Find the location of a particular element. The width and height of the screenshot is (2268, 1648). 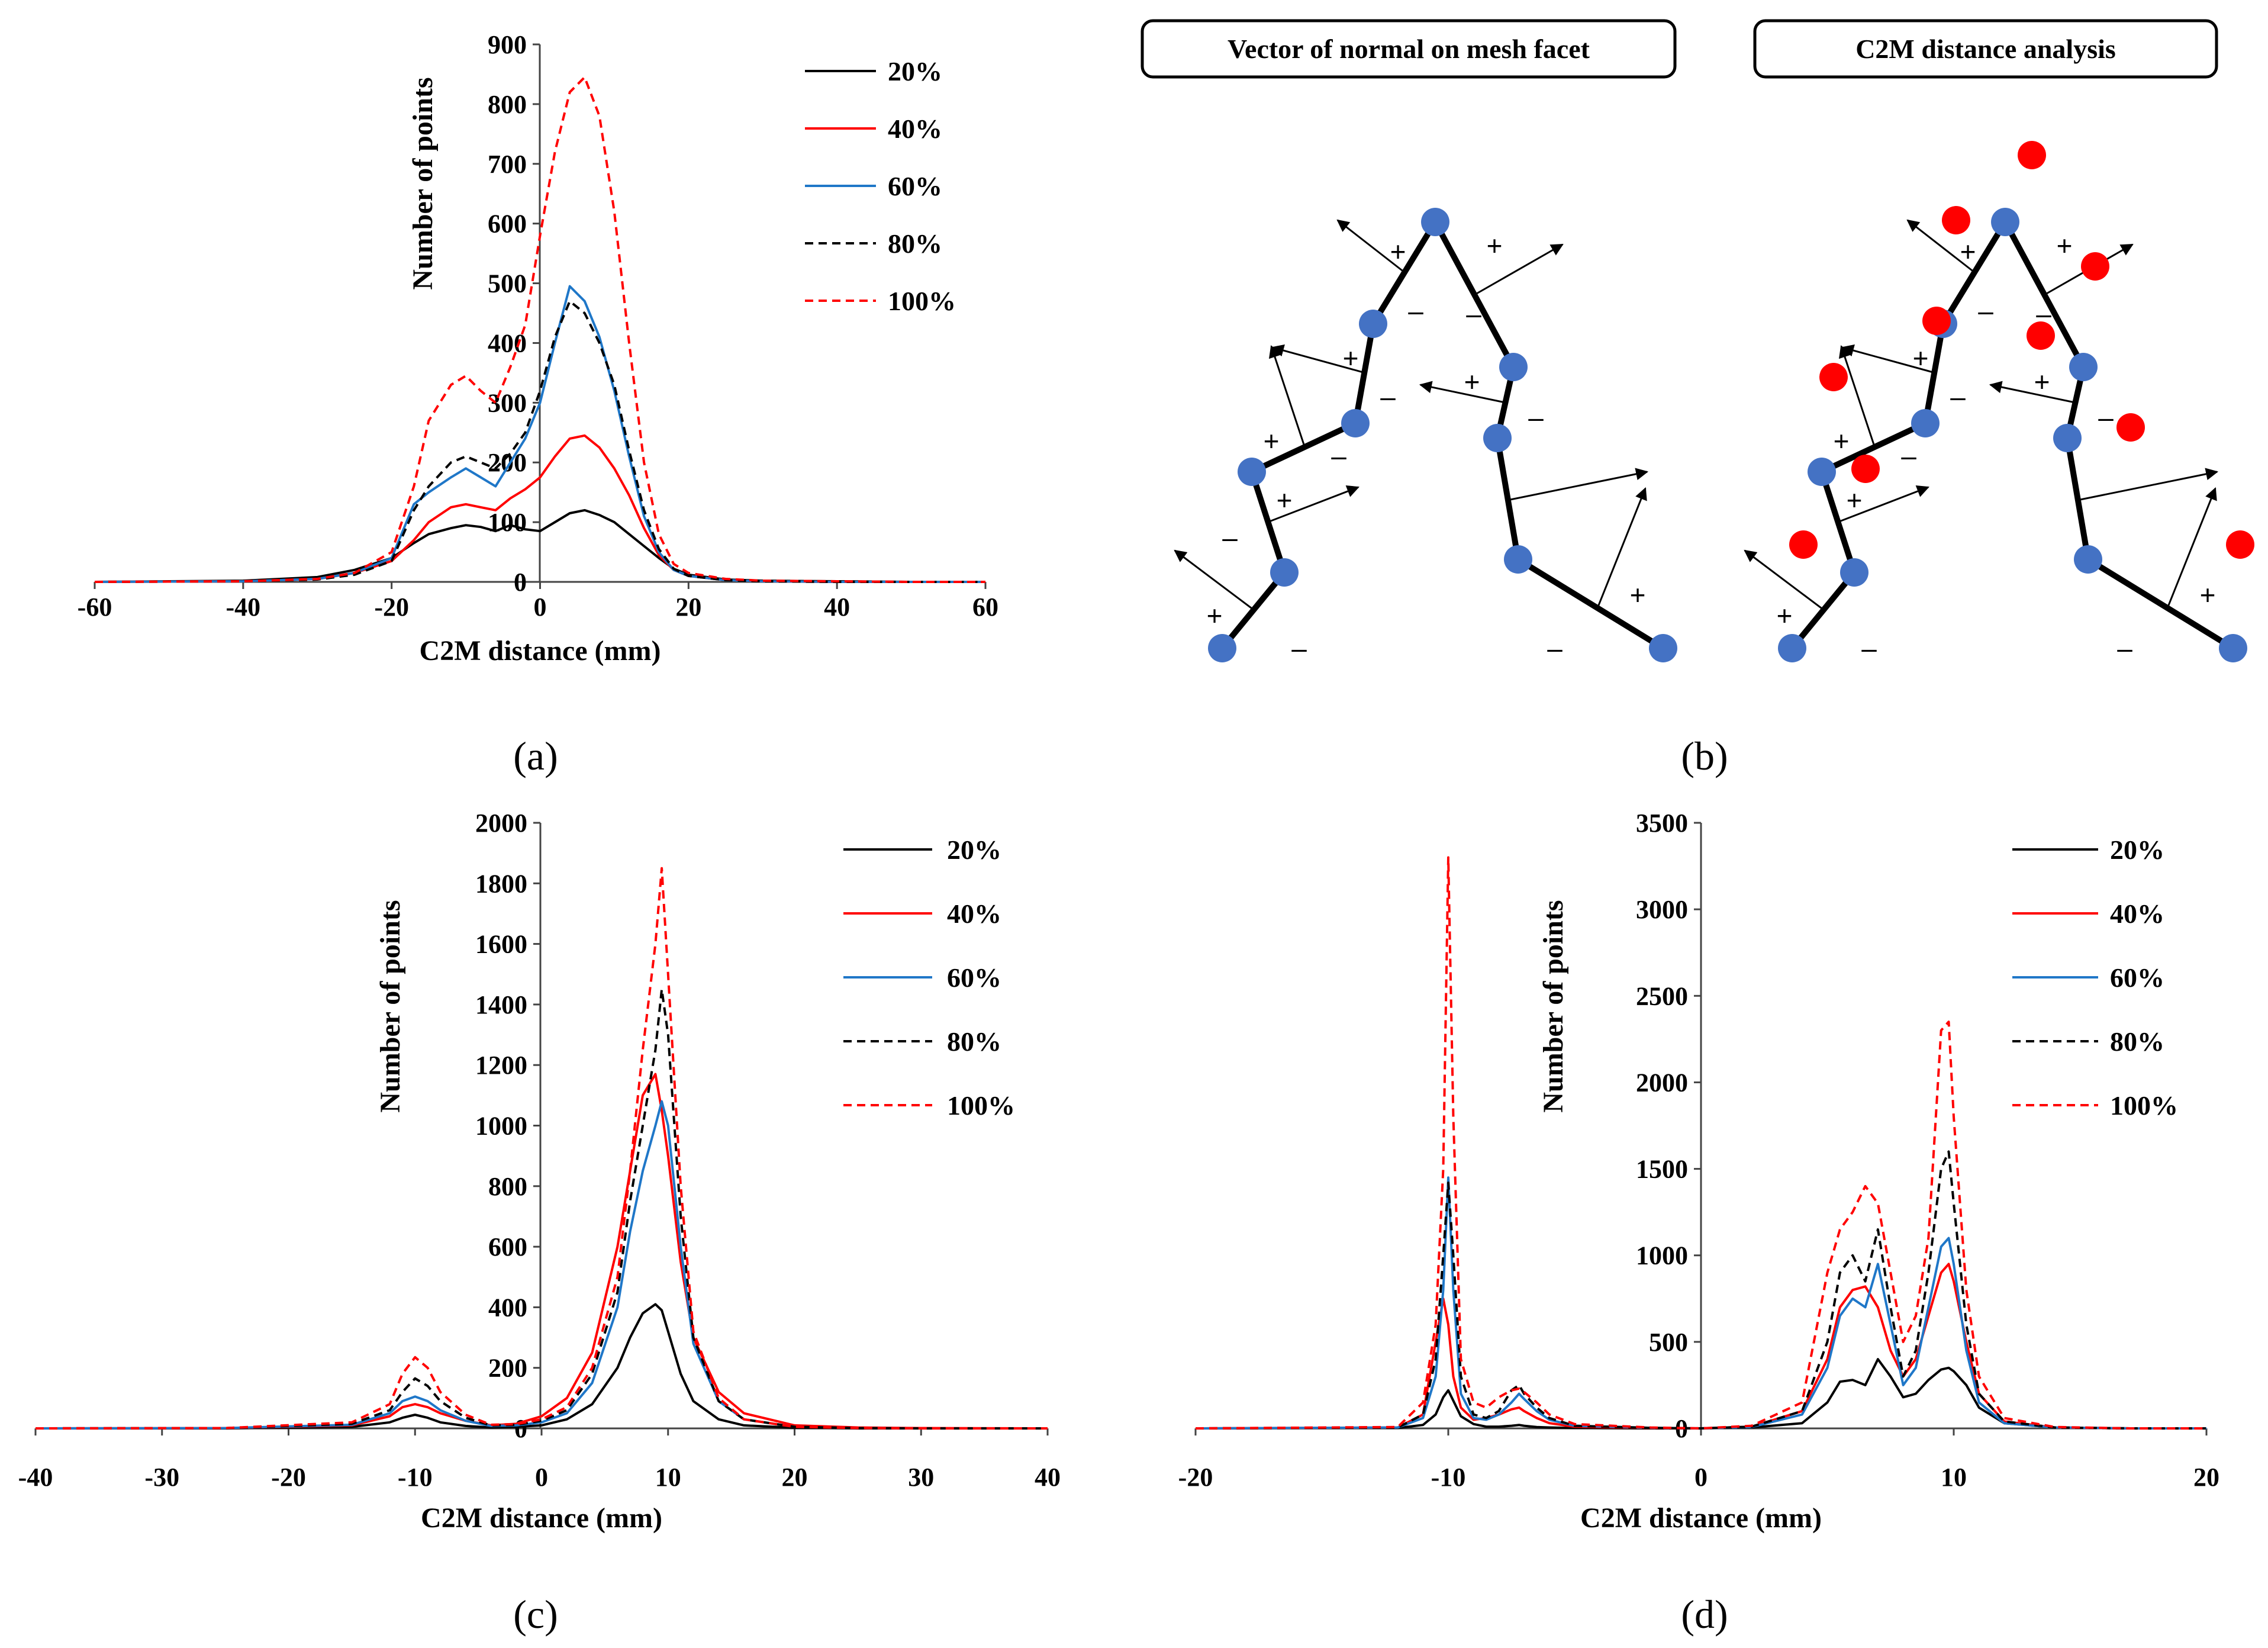

x-tick-label: 60 is located at coordinates (985, 607).